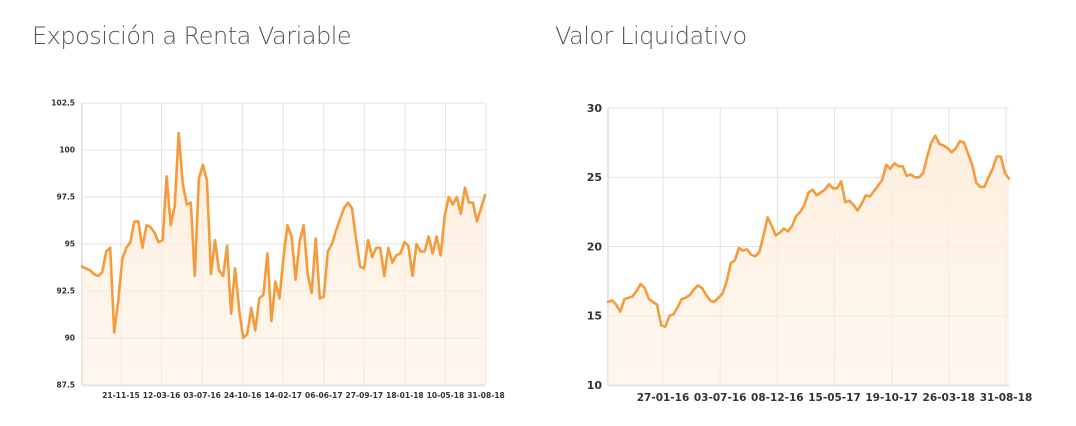  I want to click on x-tick-label: 08-12-16, so click(777, 398).